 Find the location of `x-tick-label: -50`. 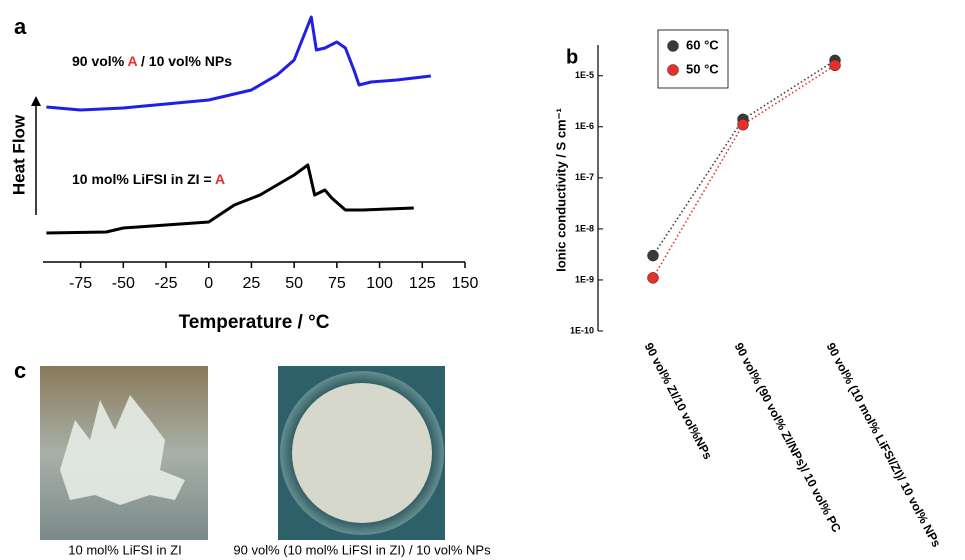

x-tick-label: -50 is located at coordinates (123, 283).